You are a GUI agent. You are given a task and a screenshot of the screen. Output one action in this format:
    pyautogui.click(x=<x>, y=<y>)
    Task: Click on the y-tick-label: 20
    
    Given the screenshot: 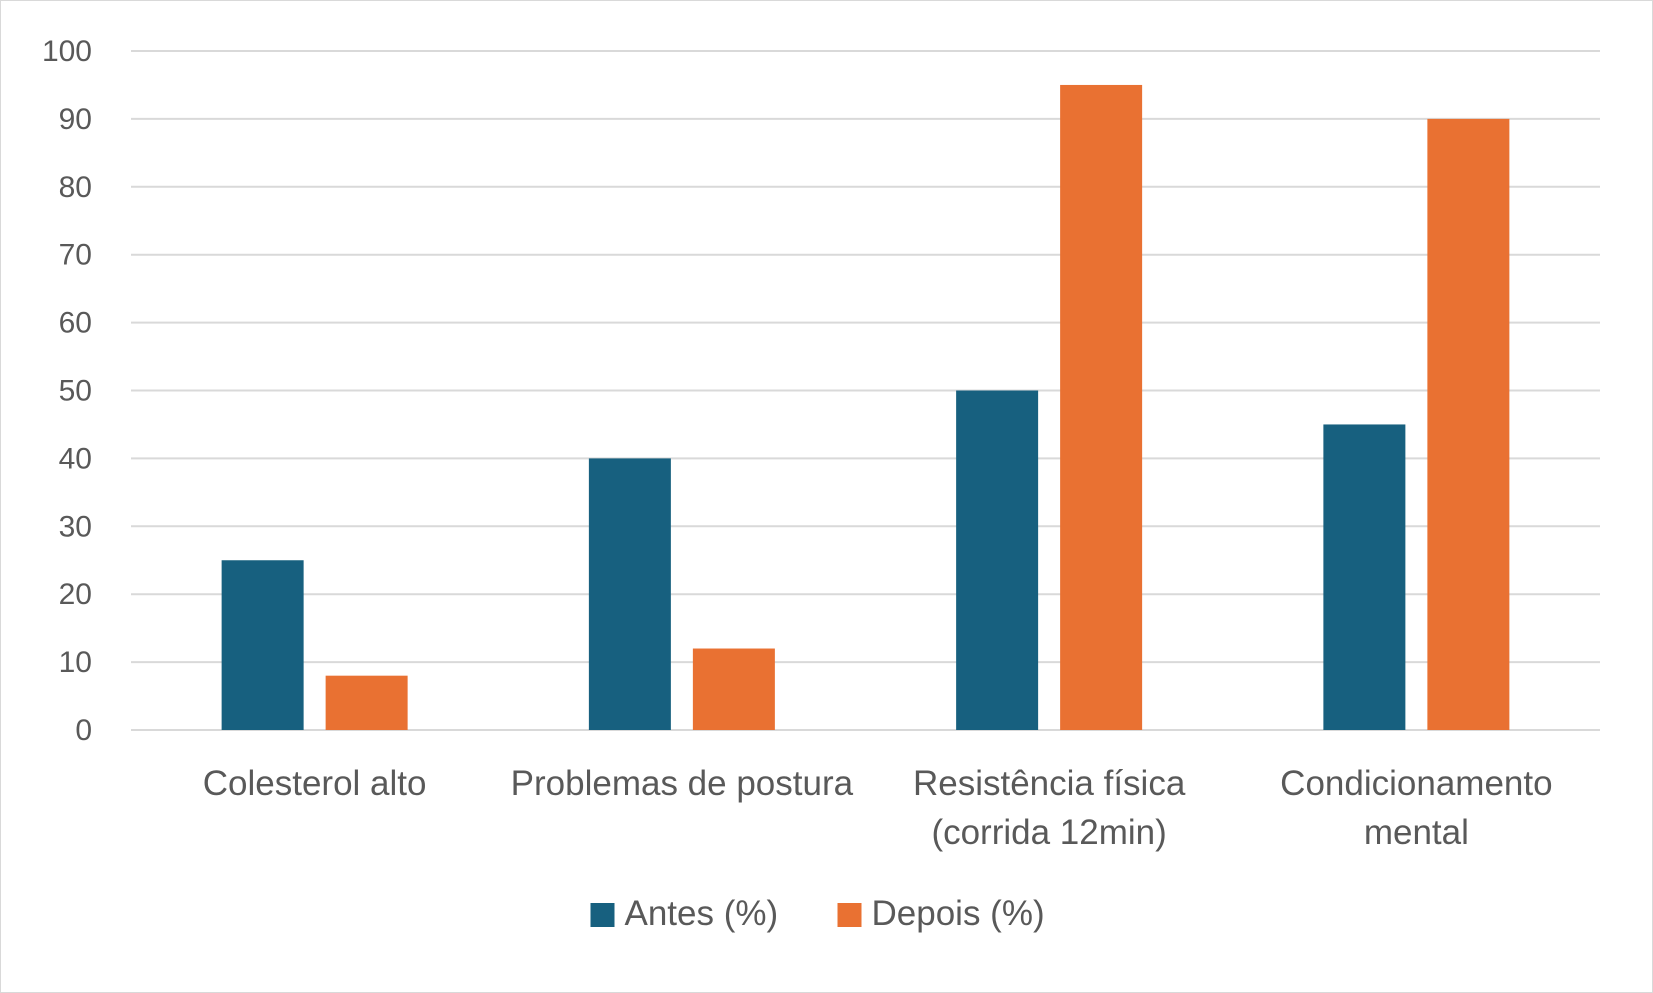 What is the action you would take?
    pyautogui.click(x=75, y=594)
    